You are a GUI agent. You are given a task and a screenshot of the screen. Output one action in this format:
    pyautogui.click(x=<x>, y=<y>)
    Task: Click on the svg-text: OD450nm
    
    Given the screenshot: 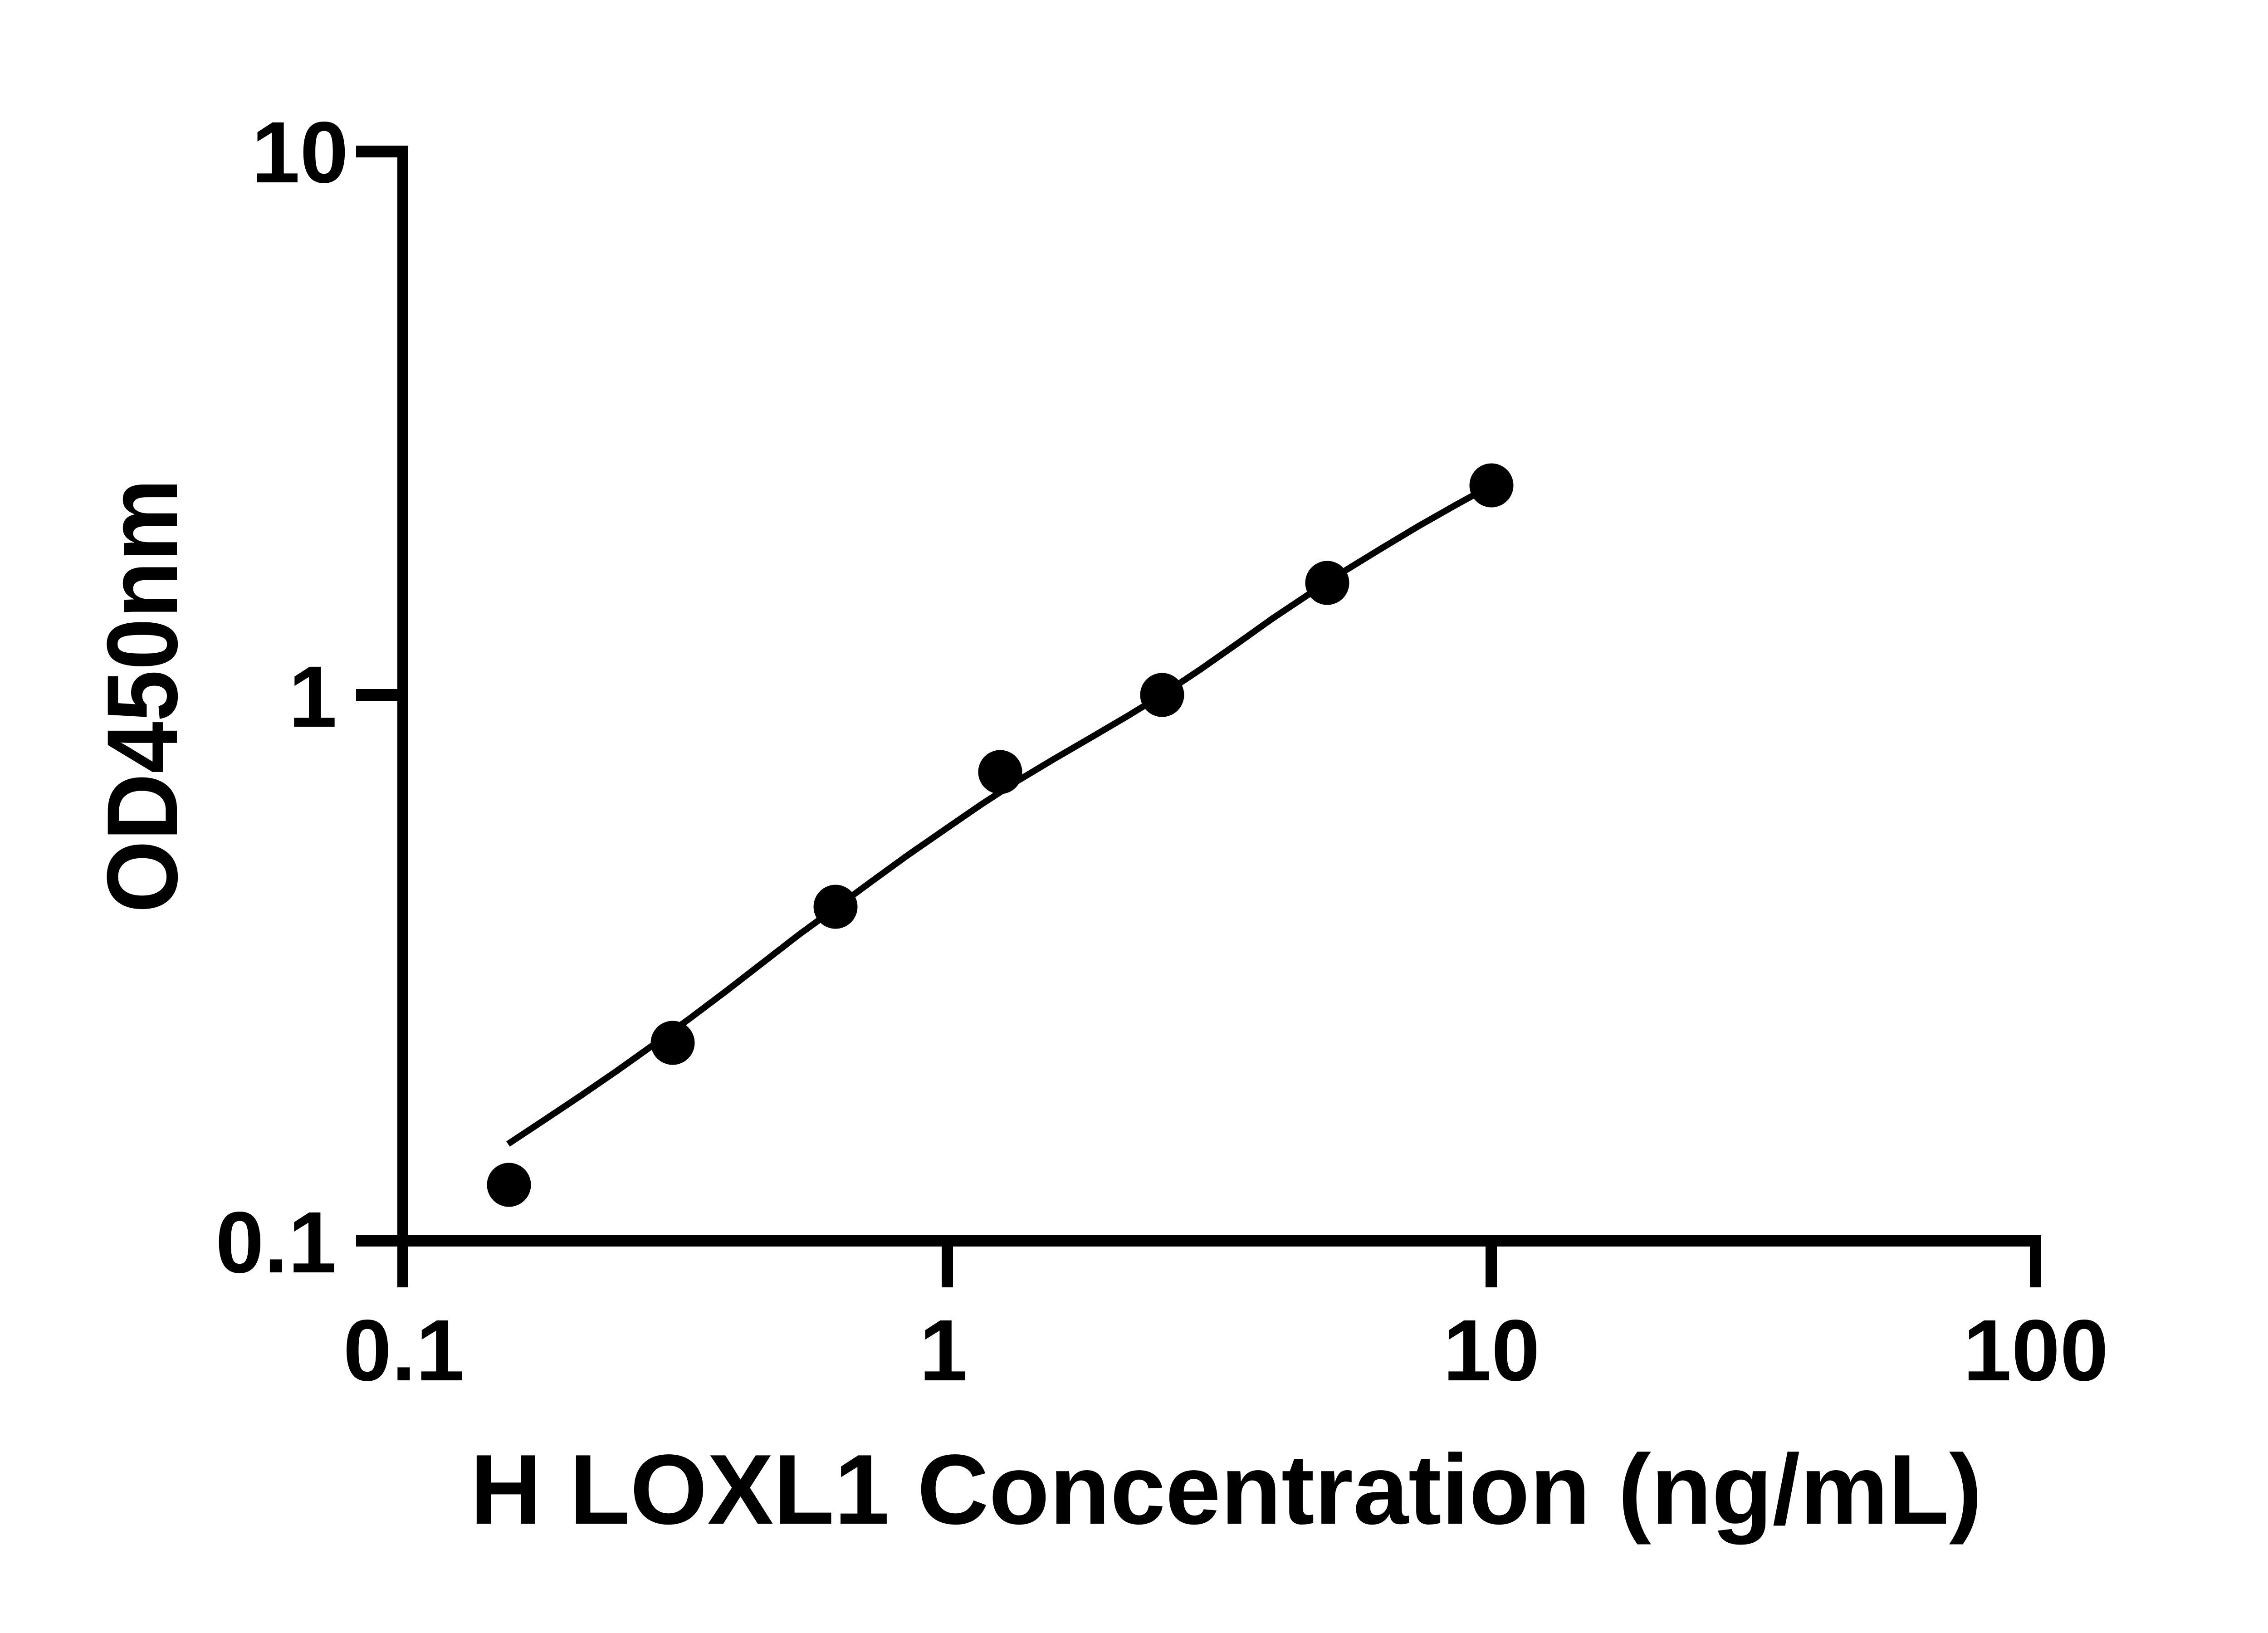 What is the action you would take?
    pyautogui.click(x=143, y=696)
    